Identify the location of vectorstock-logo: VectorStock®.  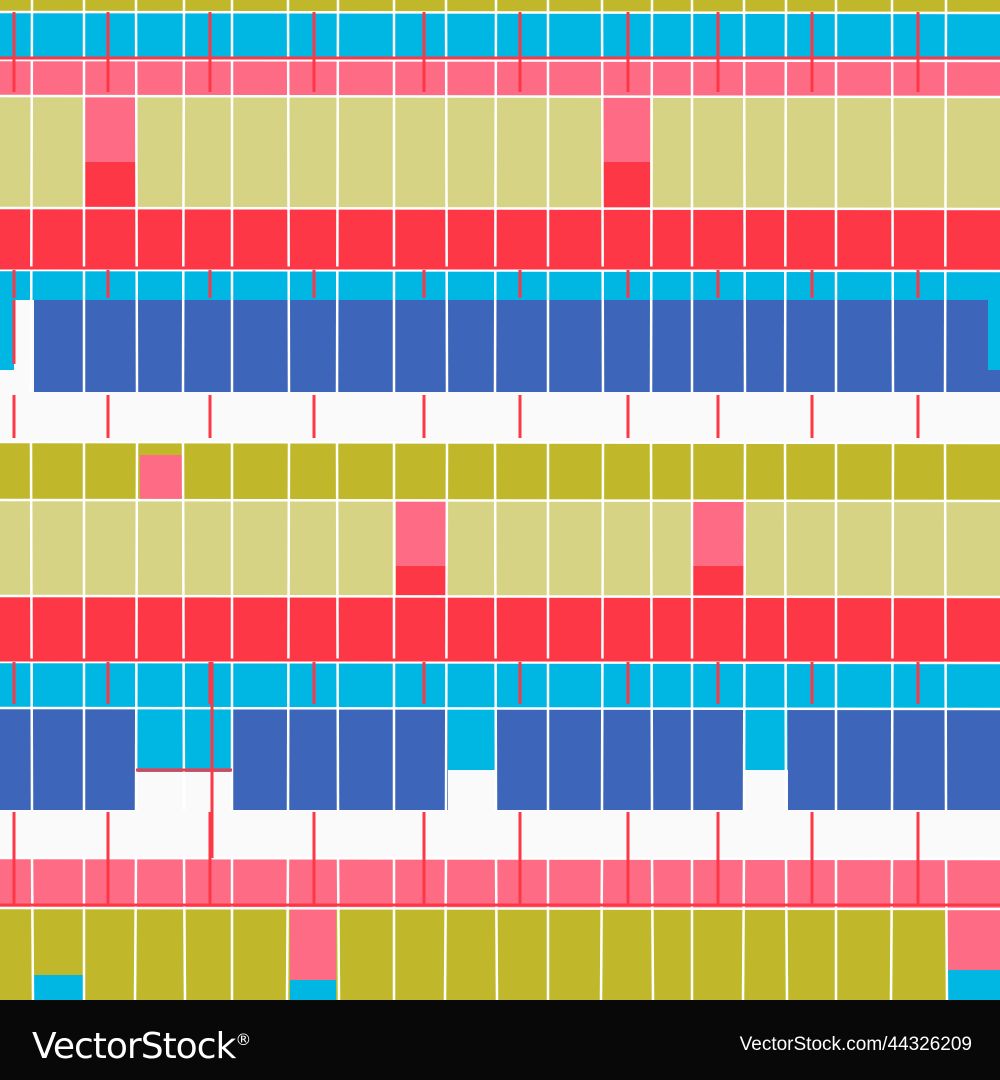
(141, 1046).